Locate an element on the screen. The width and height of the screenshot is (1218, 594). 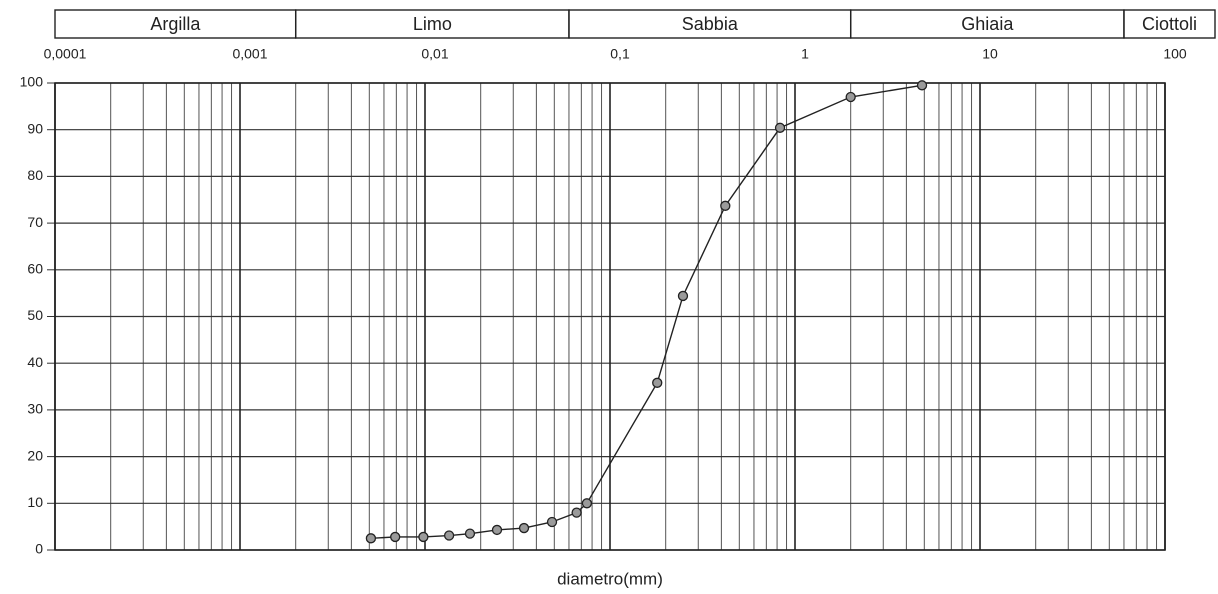
band-label: Ghiaia is located at coordinates (987, 24).